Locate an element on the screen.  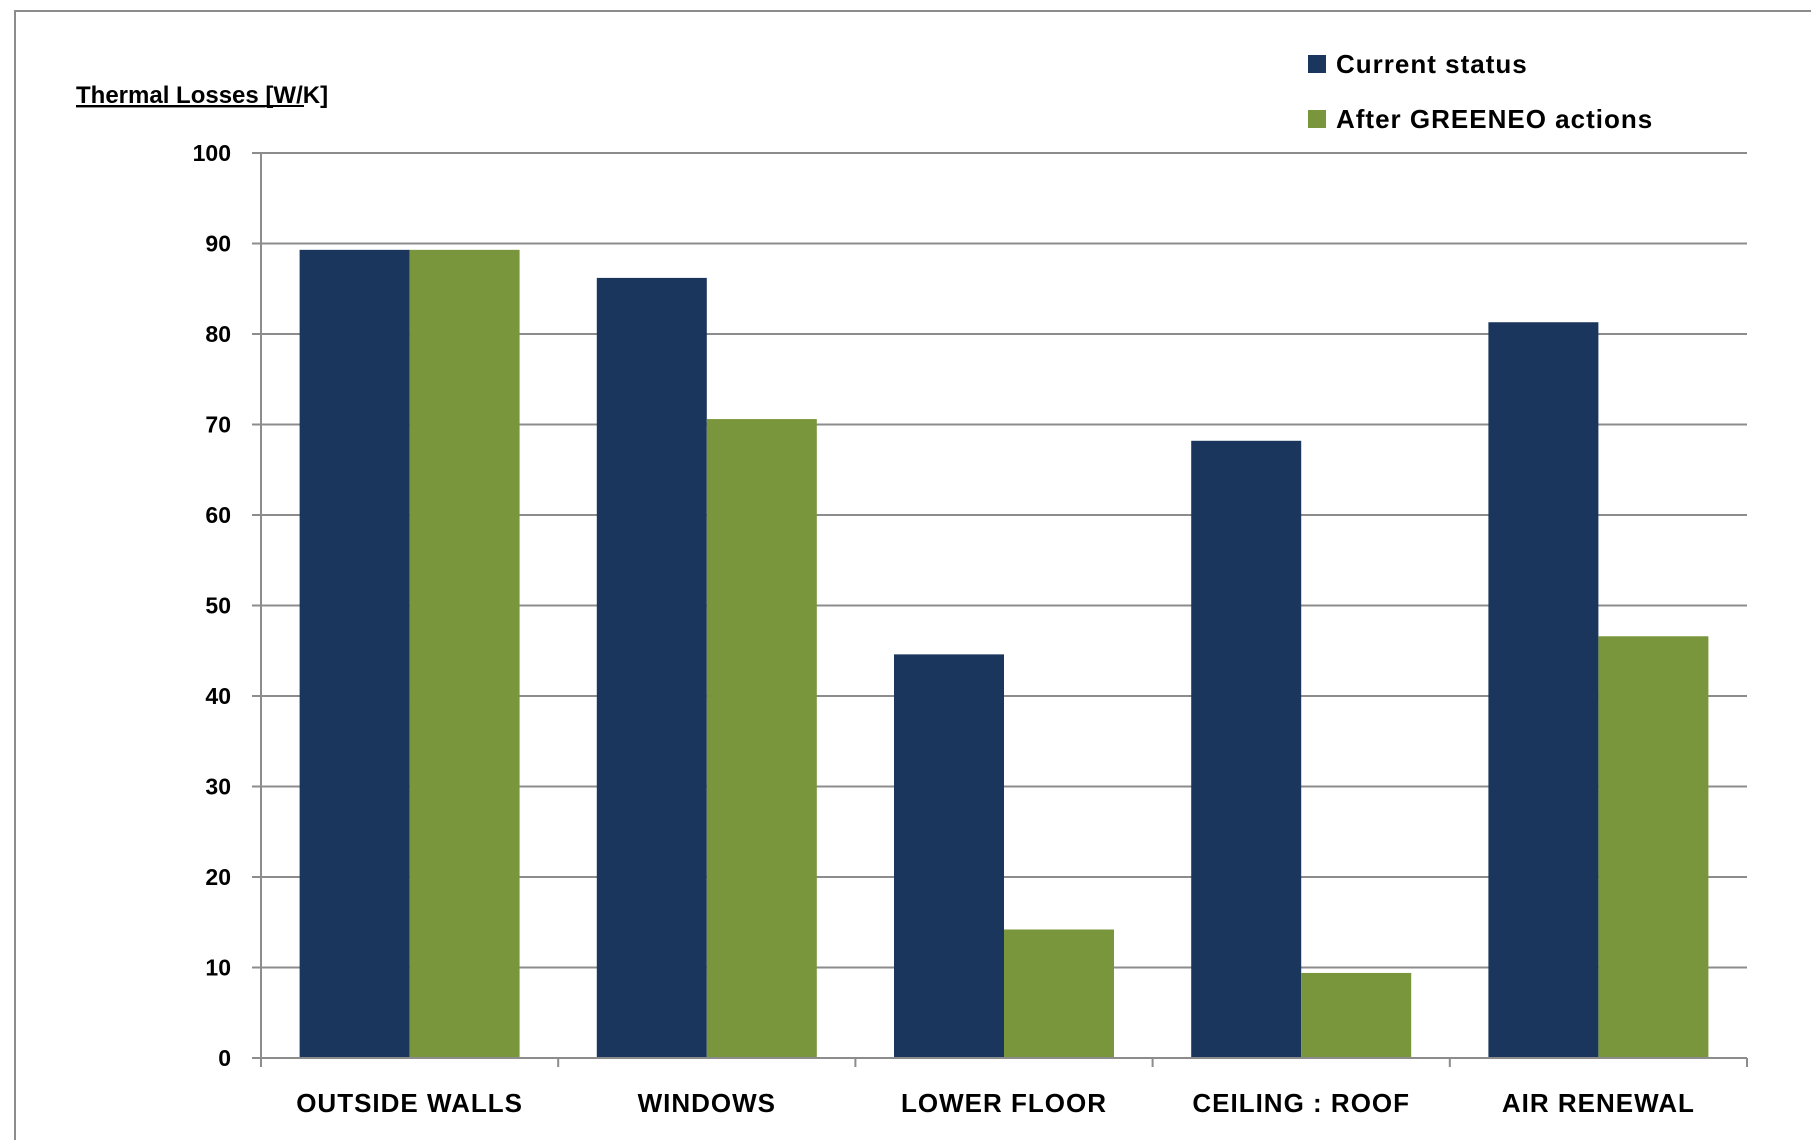
y-axis-unit: [W/K] is located at coordinates (296, 95).